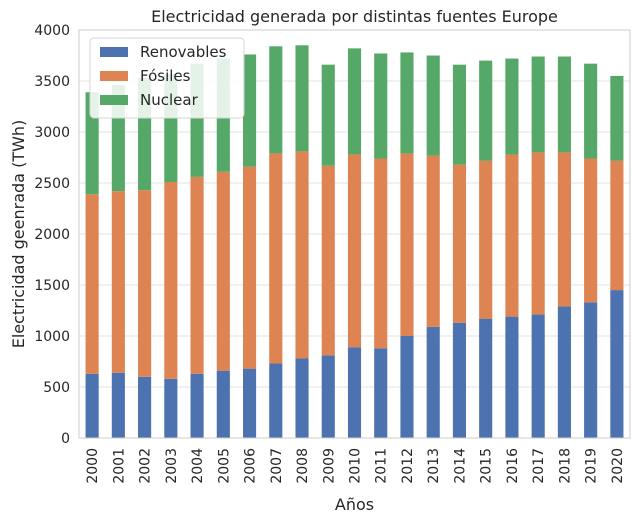  Describe the element at coordinates (171, 408) in the screenshot. I see `bar-renovables-2003` at that location.